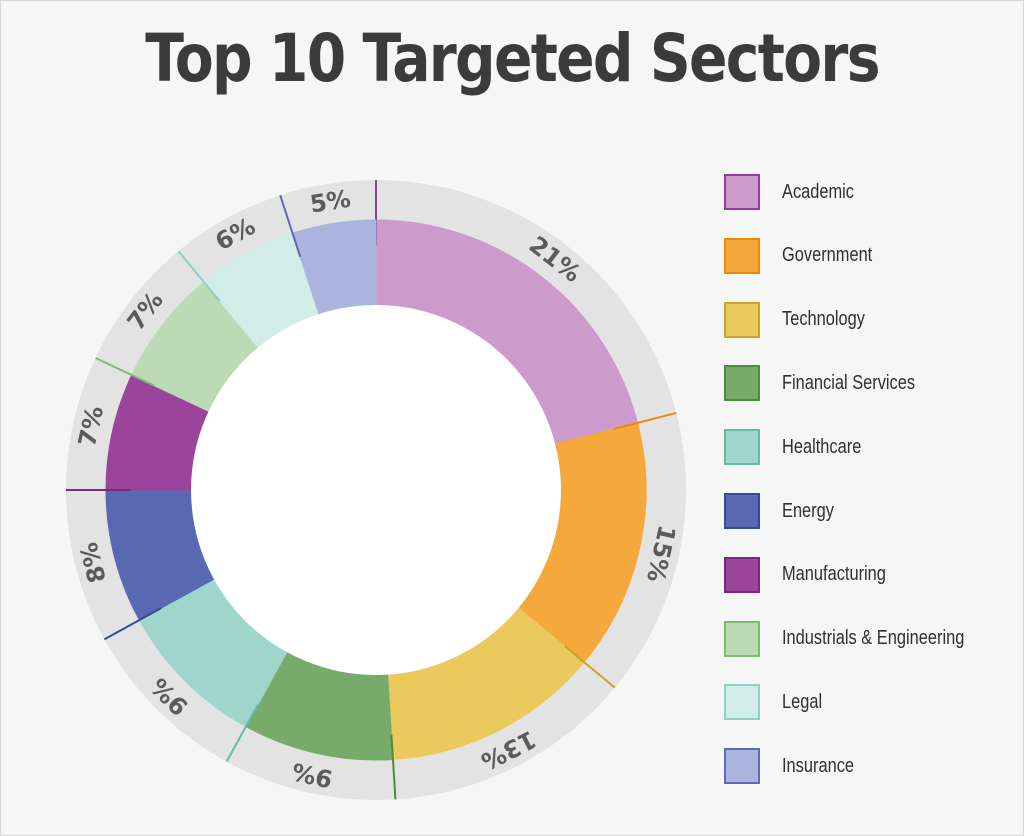 The image size is (1024, 836). What do you see at coordinates (808, 510) in the screenshot?
I see `legend-label: Energy` at bounding box center [808, 510].